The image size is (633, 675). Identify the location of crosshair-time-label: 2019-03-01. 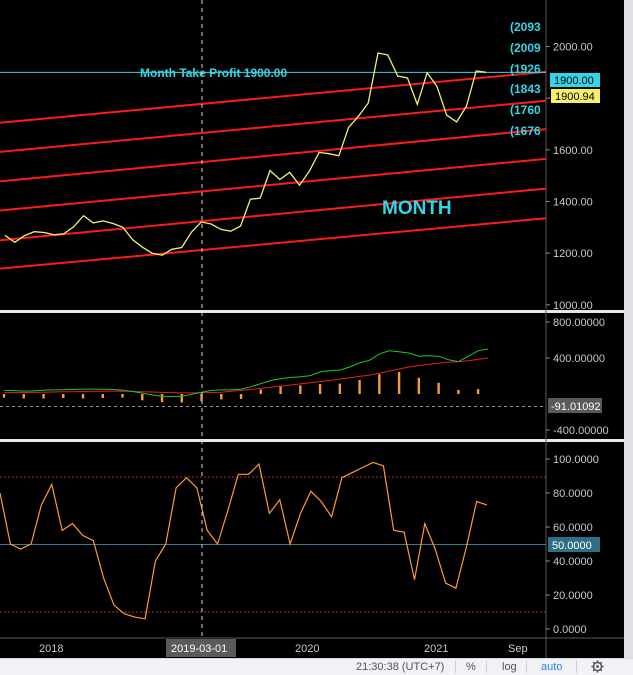
(199, 649).